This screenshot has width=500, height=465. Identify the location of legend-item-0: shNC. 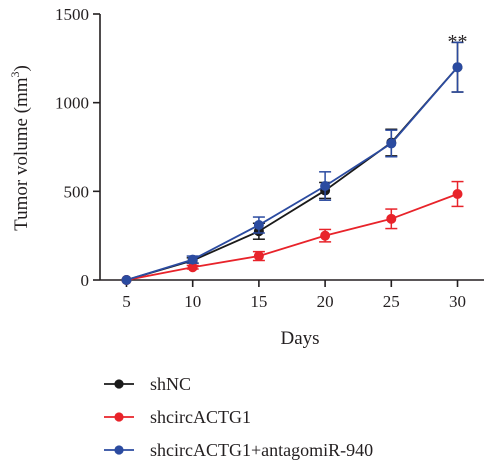
(147, 384).